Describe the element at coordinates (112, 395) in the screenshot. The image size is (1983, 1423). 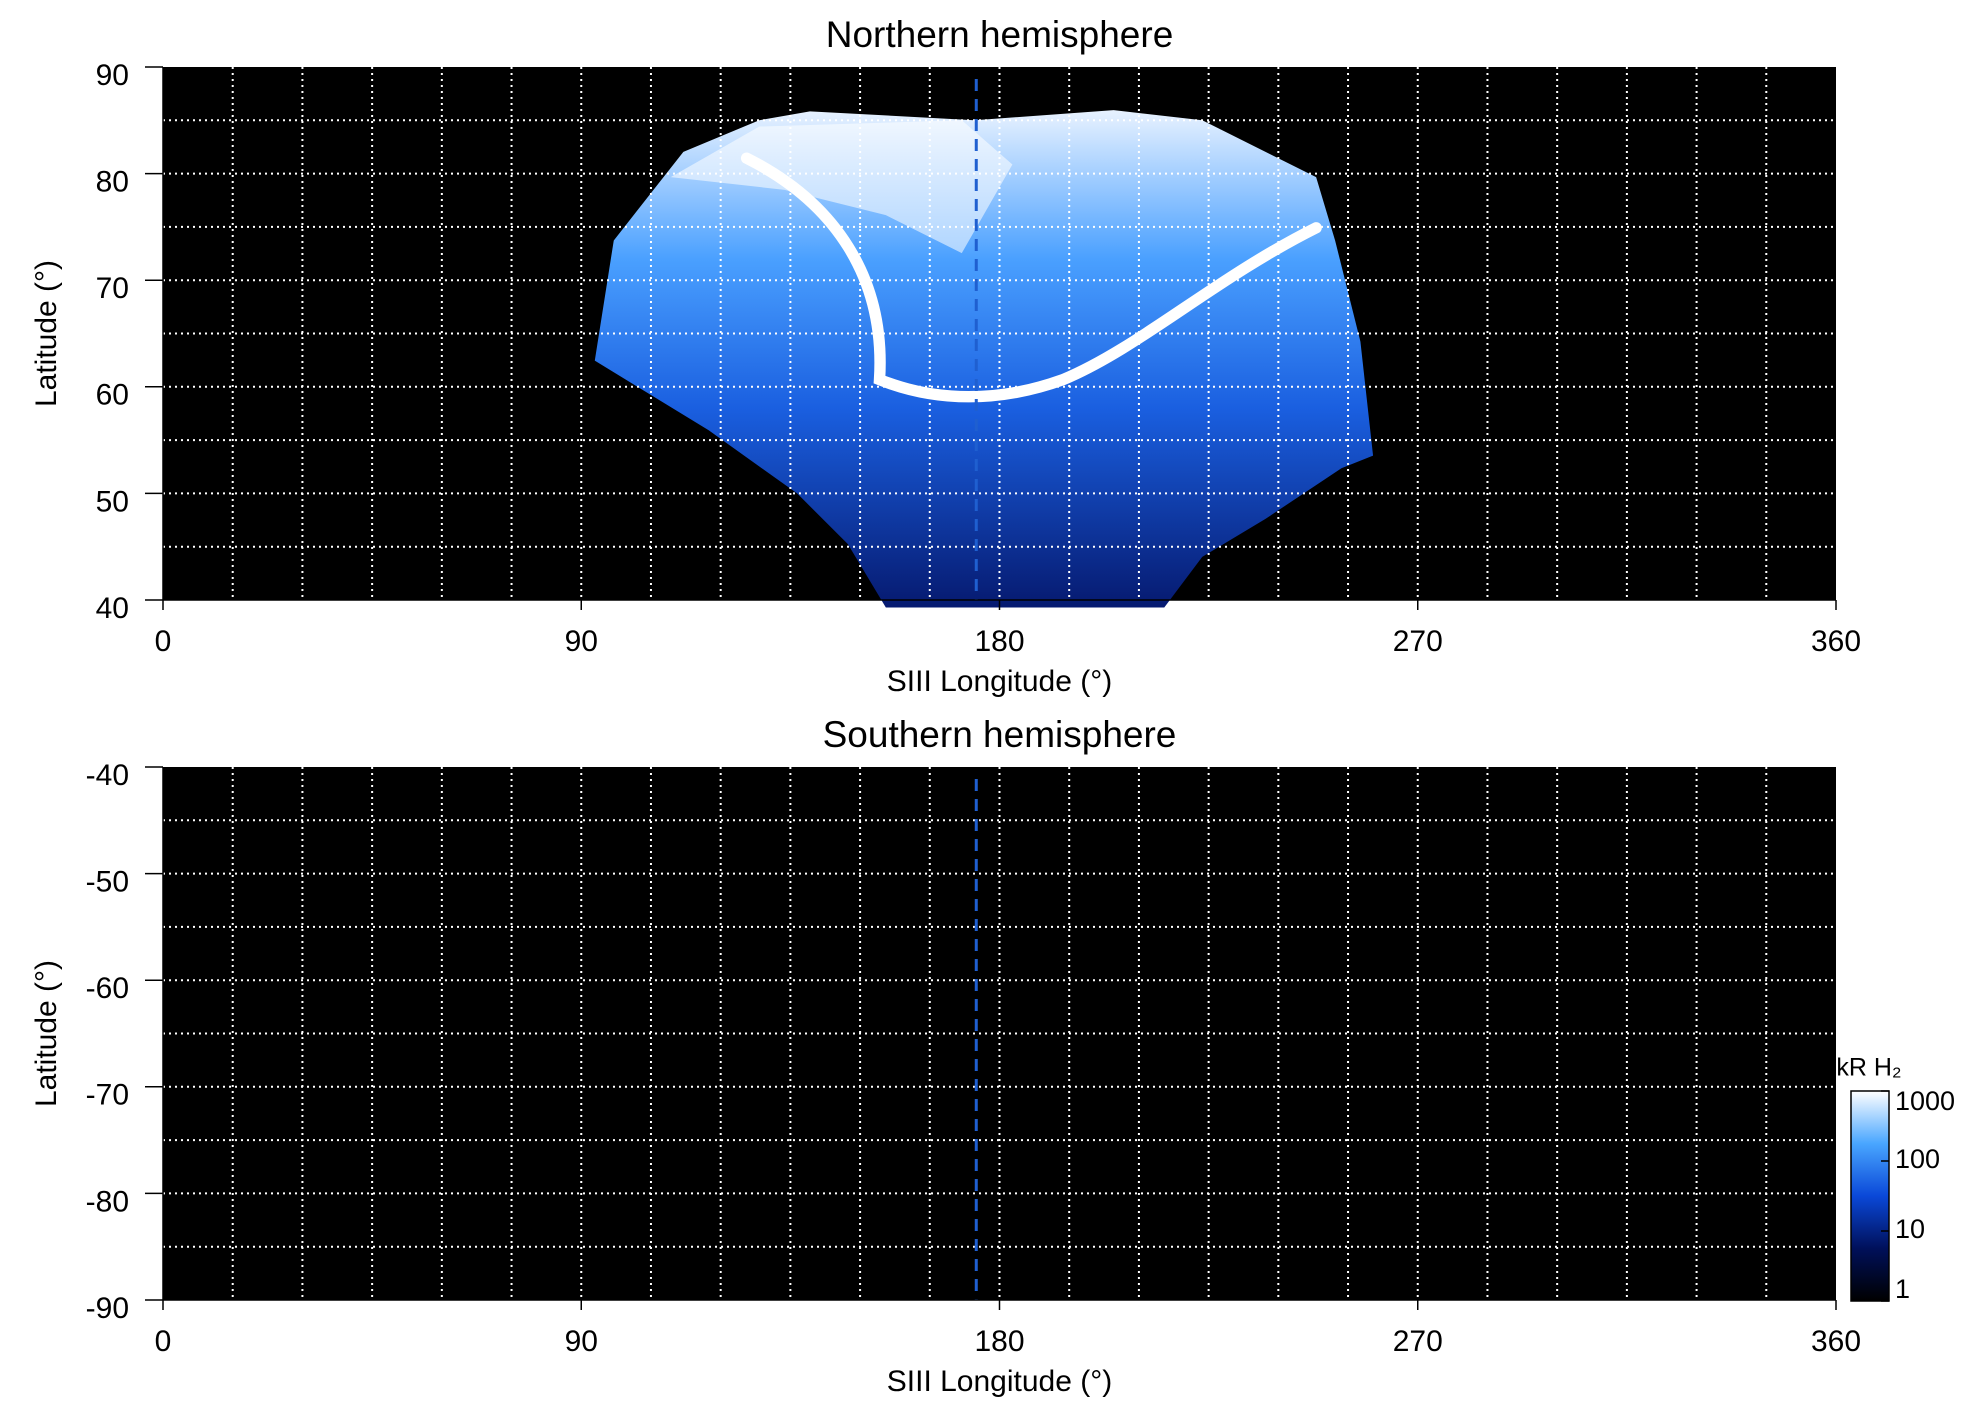
I see `y-tick-label: 60` at that location.